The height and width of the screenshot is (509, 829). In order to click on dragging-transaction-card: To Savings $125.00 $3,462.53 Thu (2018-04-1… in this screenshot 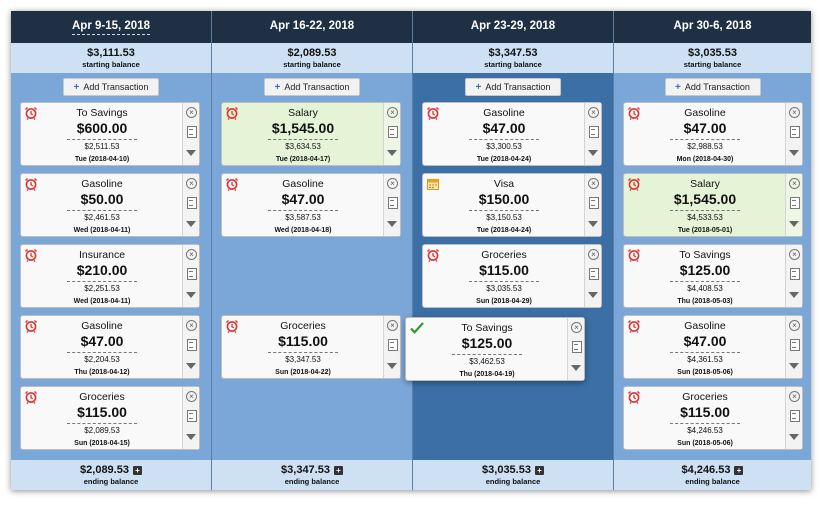, I will do `click(495, 349)`.